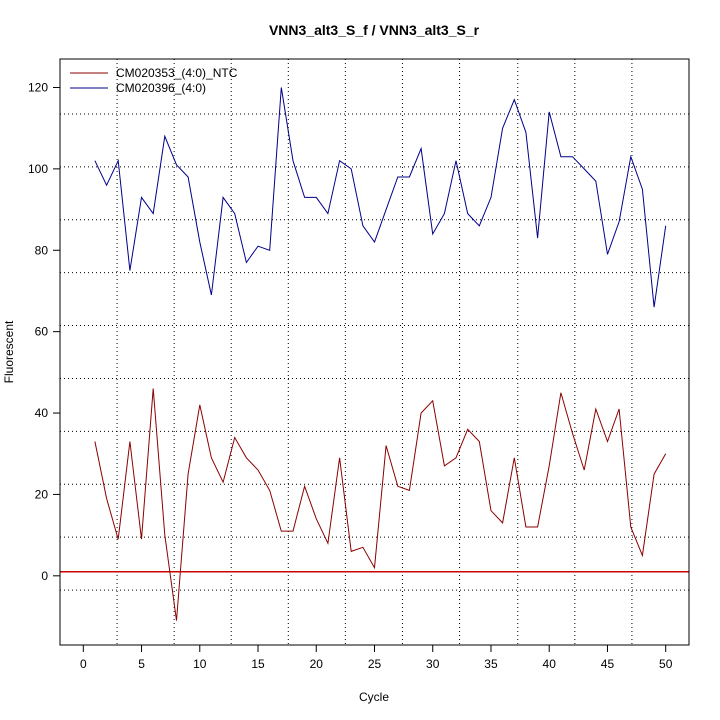 Image resolution: width=720 pixels, height=720 pixels. What do you see at coordinates (258, 664) in the screenshot?
I see `x-tick-label: 15` at bounding box center [258, 664].